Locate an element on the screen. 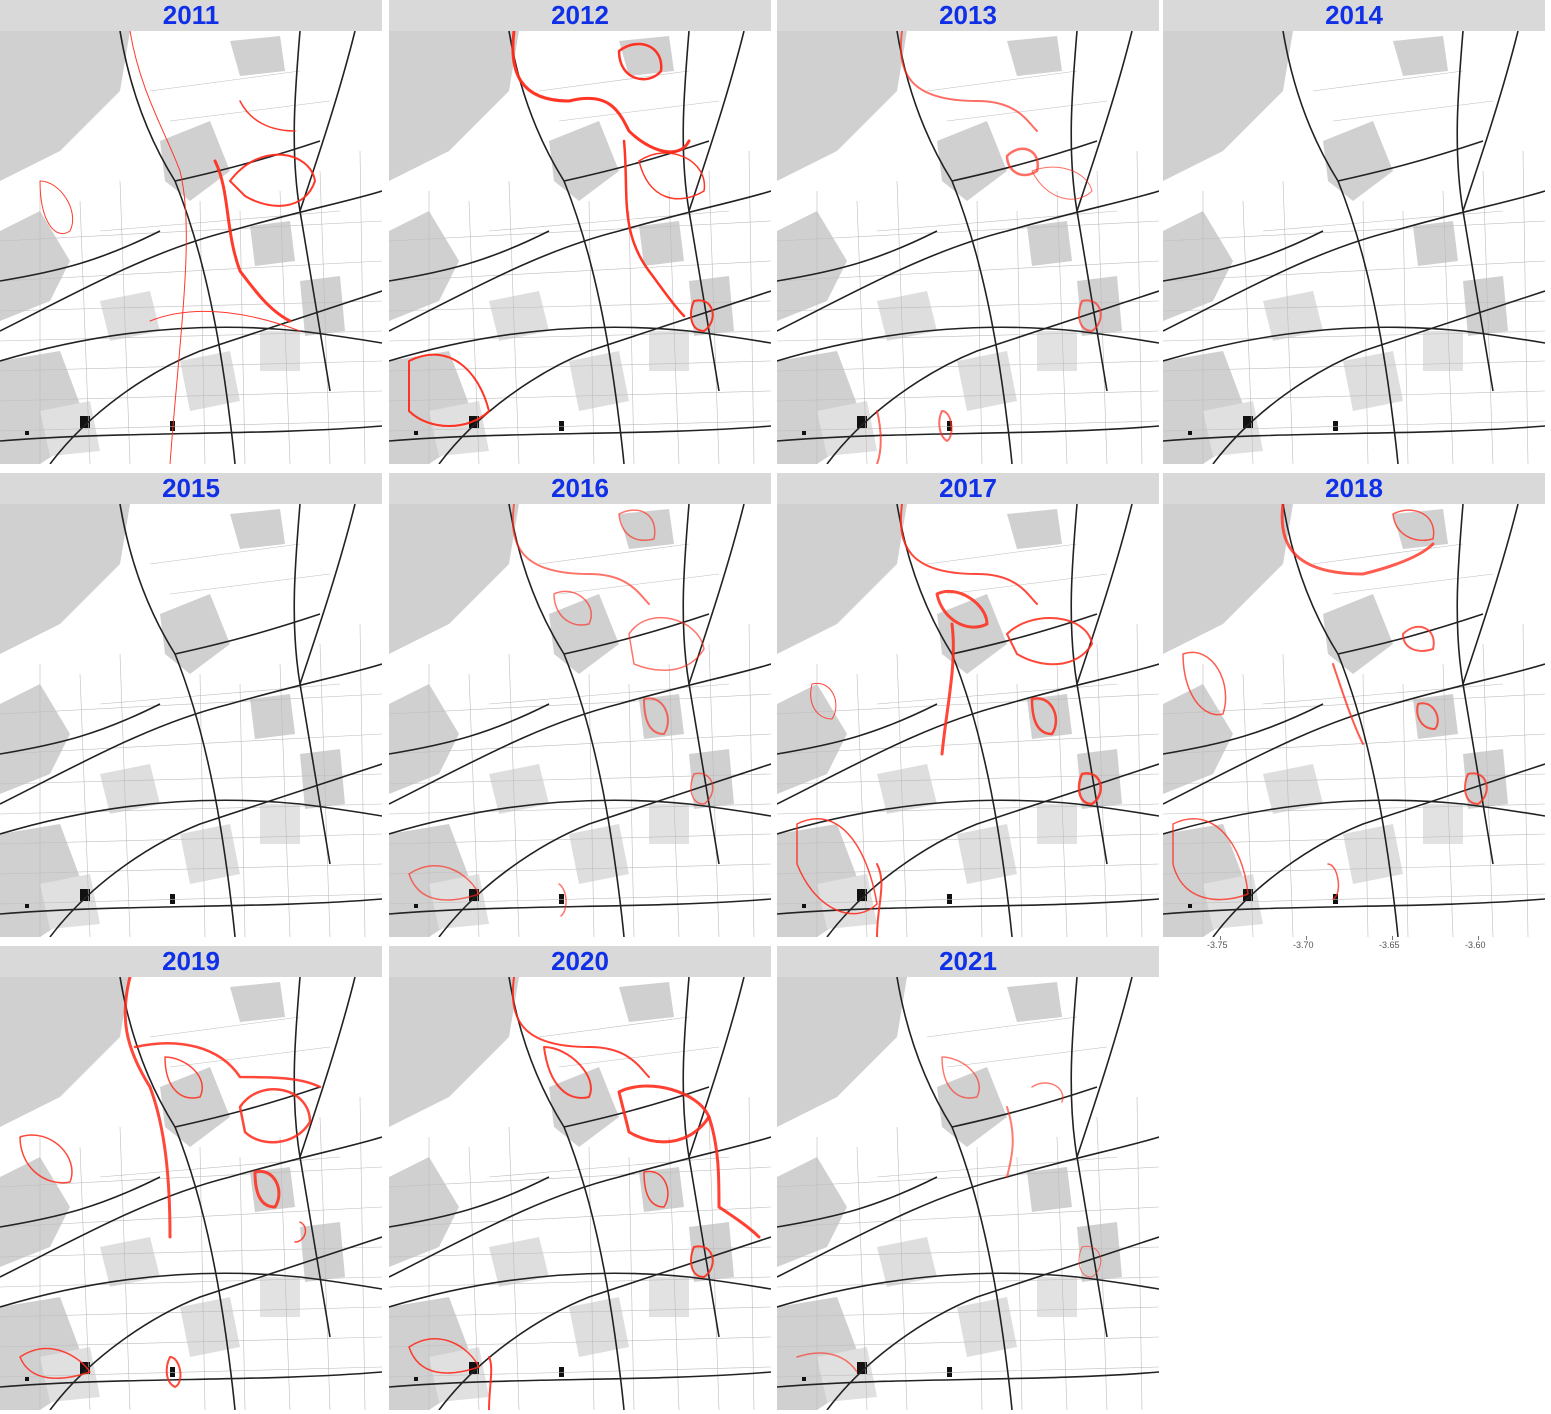 This screenshot has width=1551, height=1414. facet-strip: 2011 is located at coordinates (191, 15).